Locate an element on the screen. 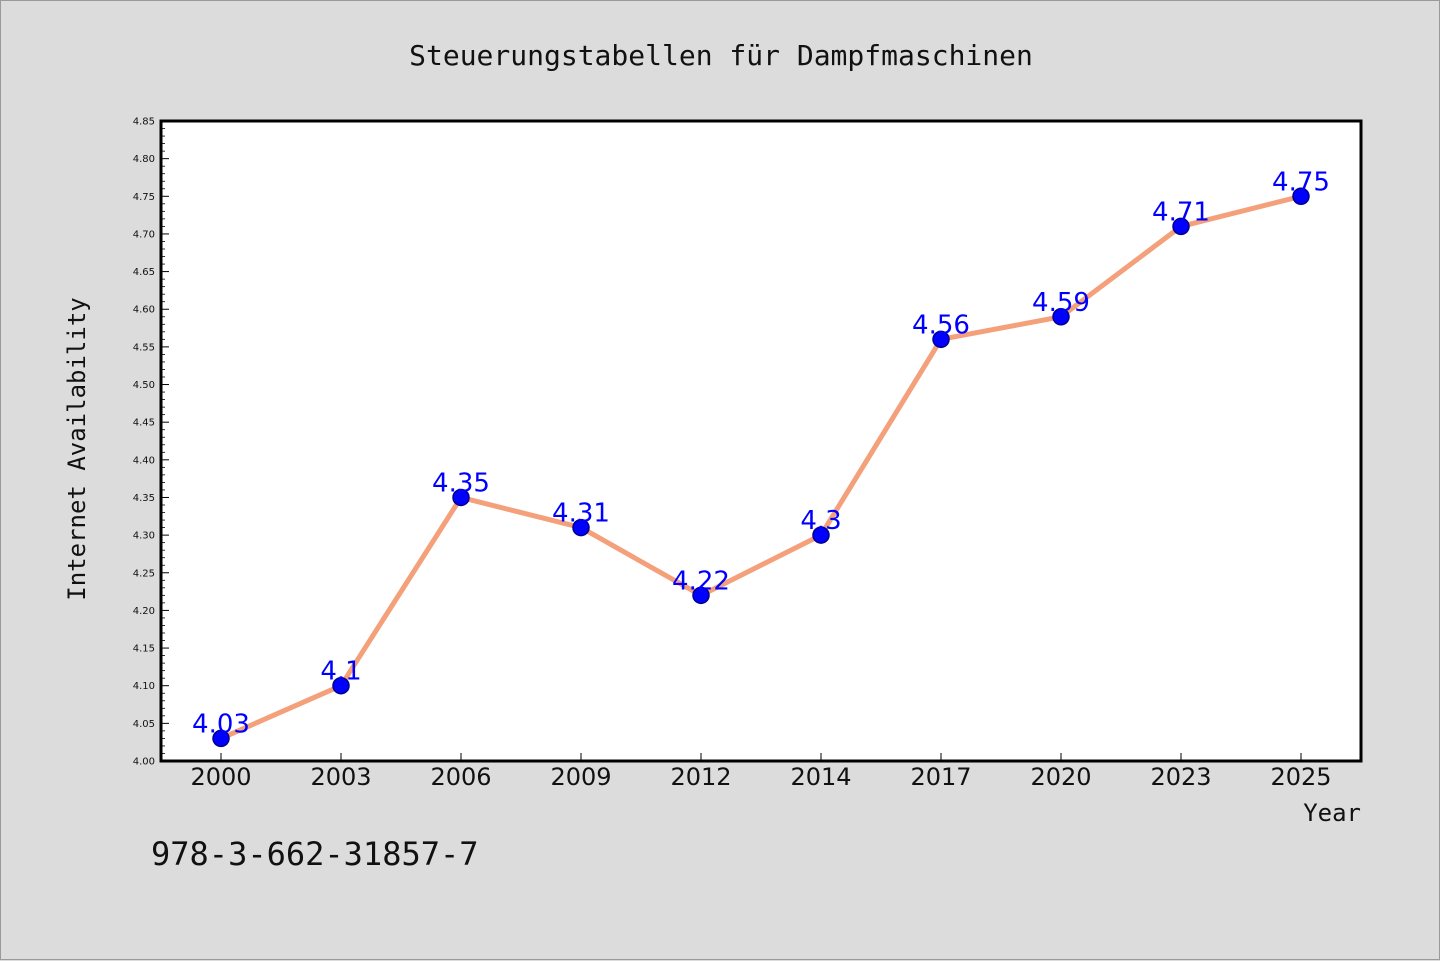 The height and width of the screenshot is (961, 1440). x-tick-label: 2017 is located at coordinates (940, 777).